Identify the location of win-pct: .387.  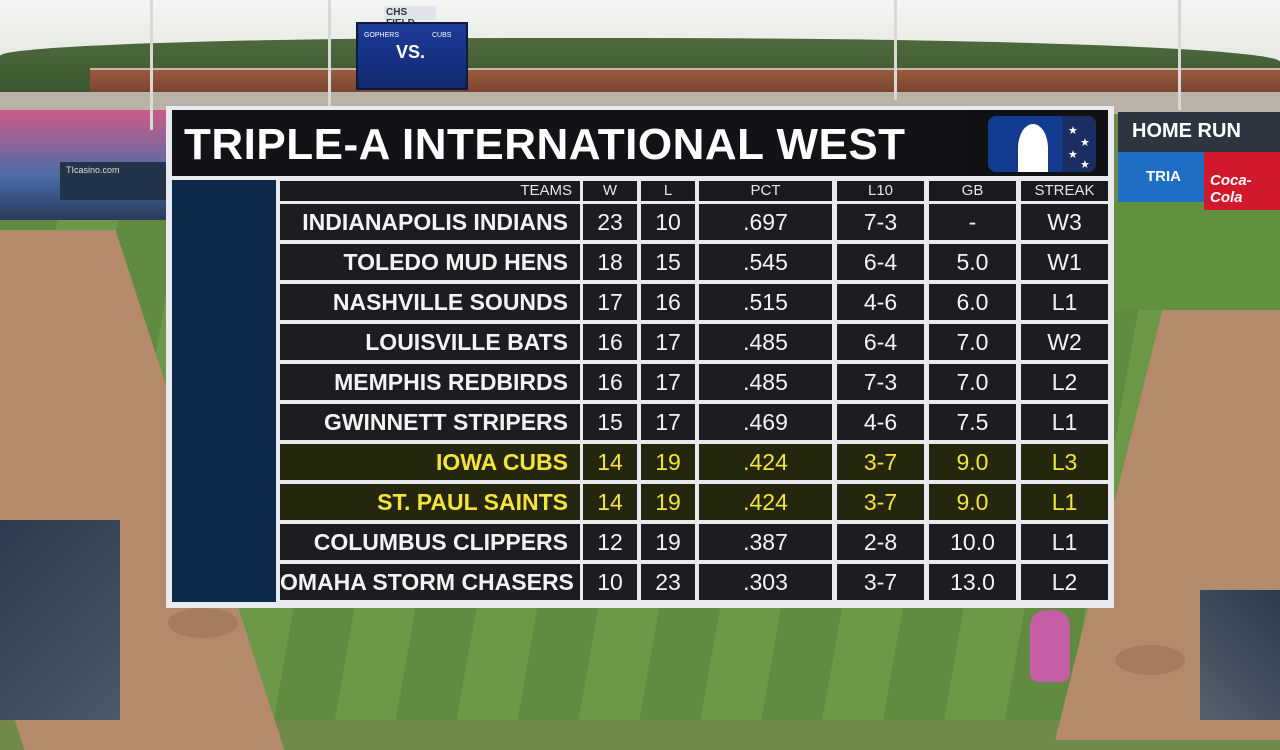
(765, 542).